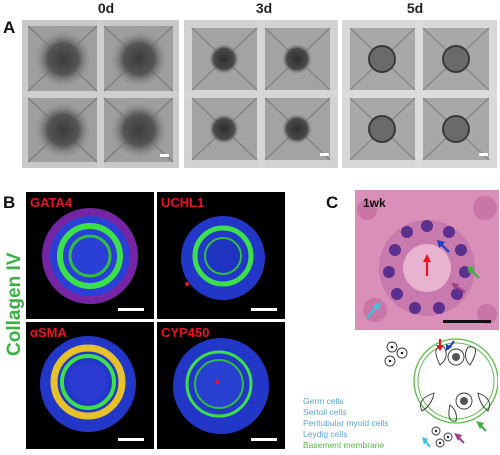 The width and height of the screenshot is (500, 455). Describe the element at coordinates (325, 412) in the screenshot. I see `legend-sertoli-cells: Sertoli cells` at that location.